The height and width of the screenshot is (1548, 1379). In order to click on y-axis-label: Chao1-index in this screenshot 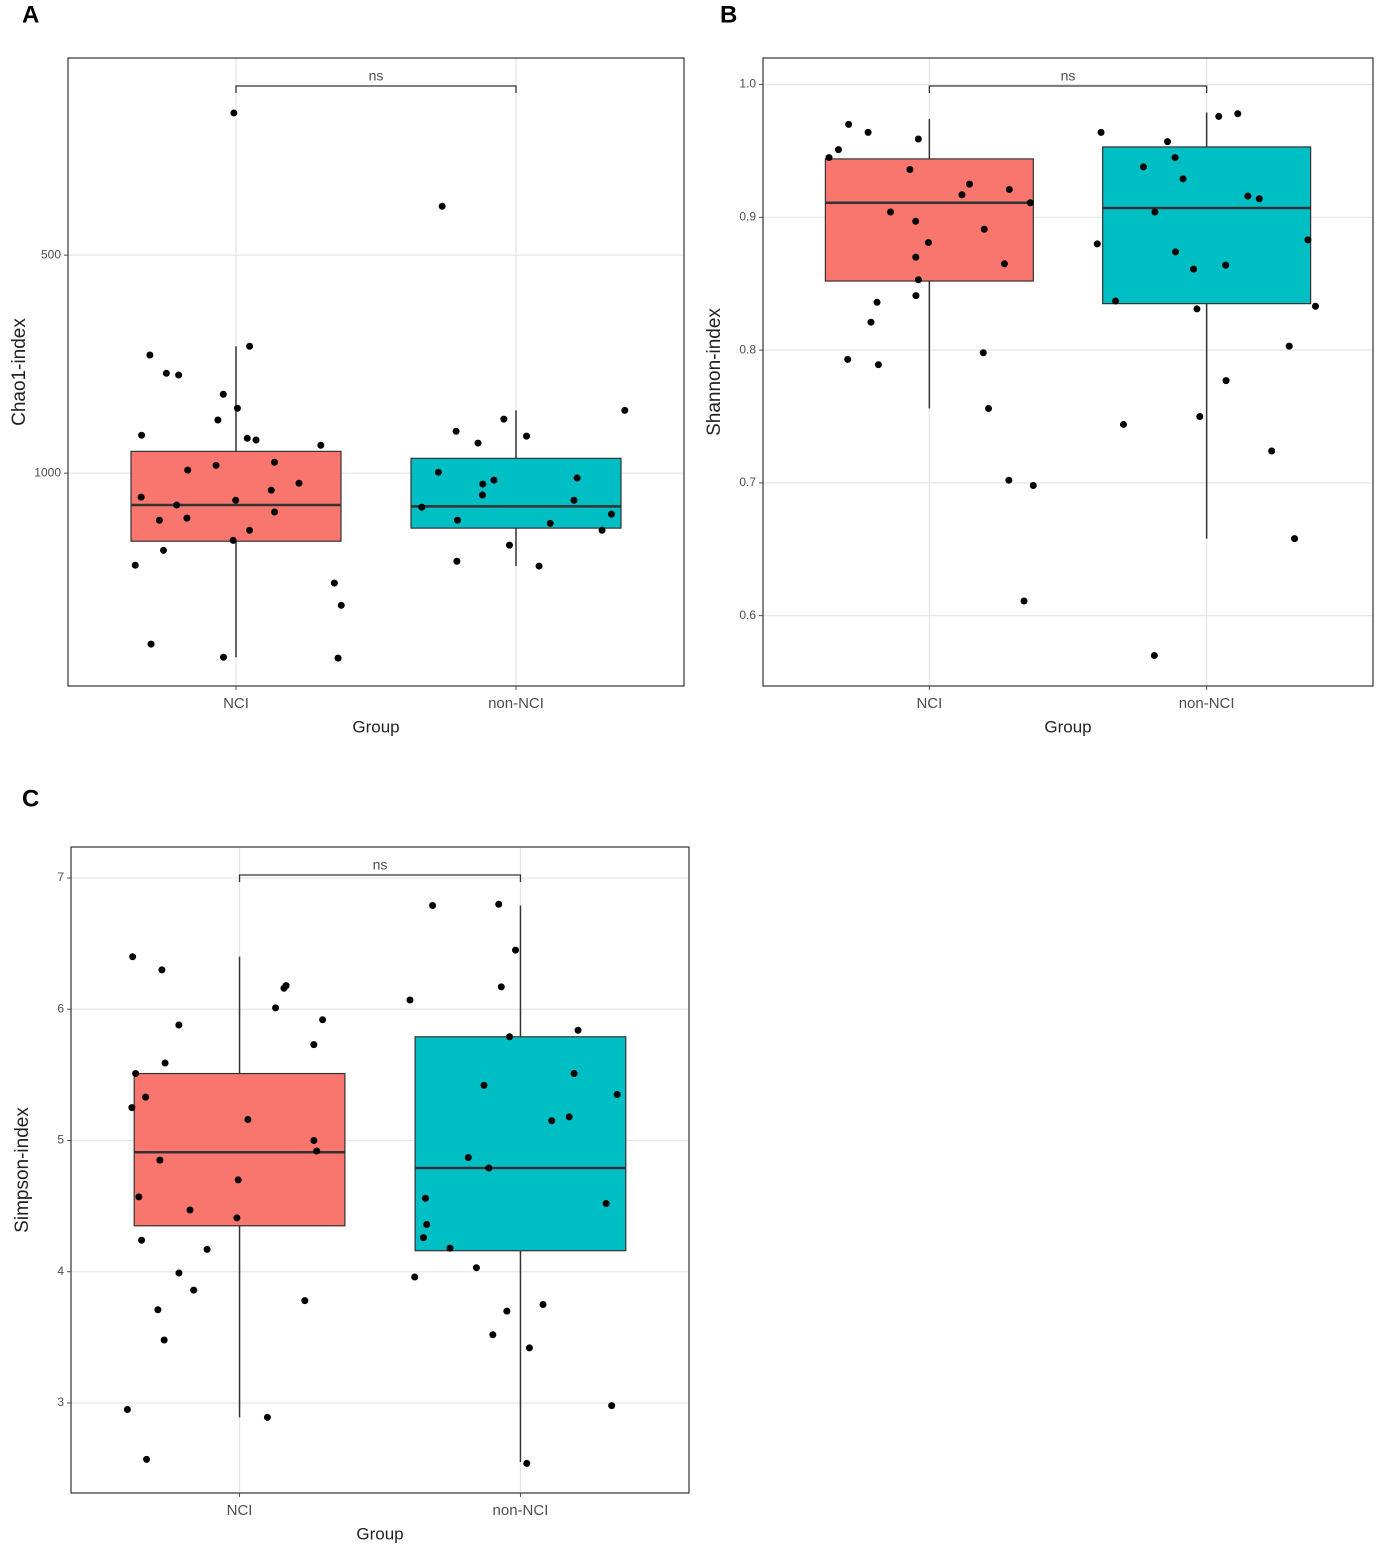, I will do `click(19, 372)`.